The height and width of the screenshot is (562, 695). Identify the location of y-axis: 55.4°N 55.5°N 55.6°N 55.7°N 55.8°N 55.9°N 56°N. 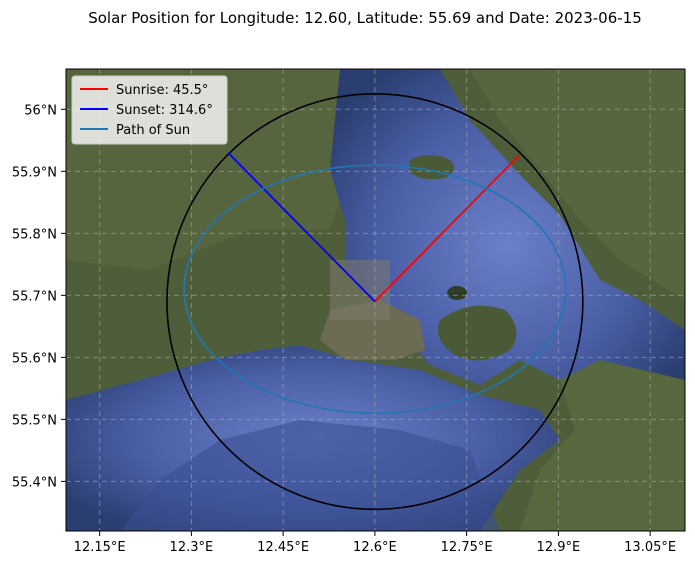
(39, 296).